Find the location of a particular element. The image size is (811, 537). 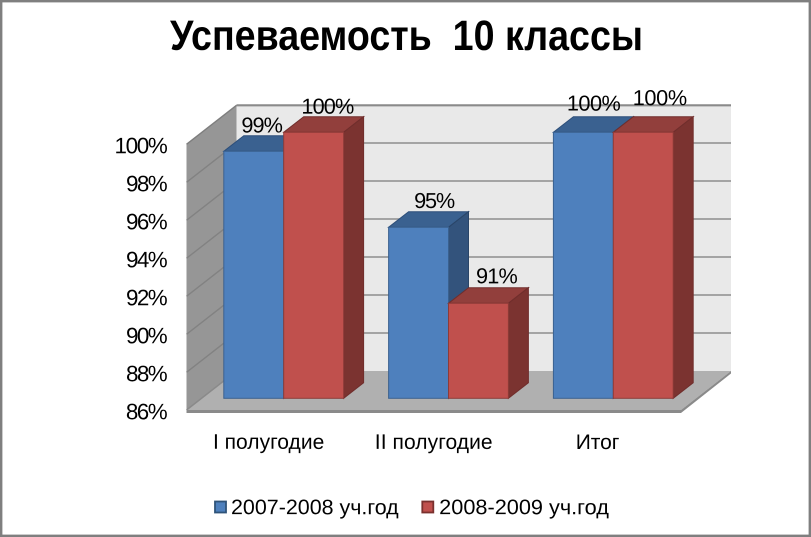

svg-text: 91% is located at coordinates (497, 275).